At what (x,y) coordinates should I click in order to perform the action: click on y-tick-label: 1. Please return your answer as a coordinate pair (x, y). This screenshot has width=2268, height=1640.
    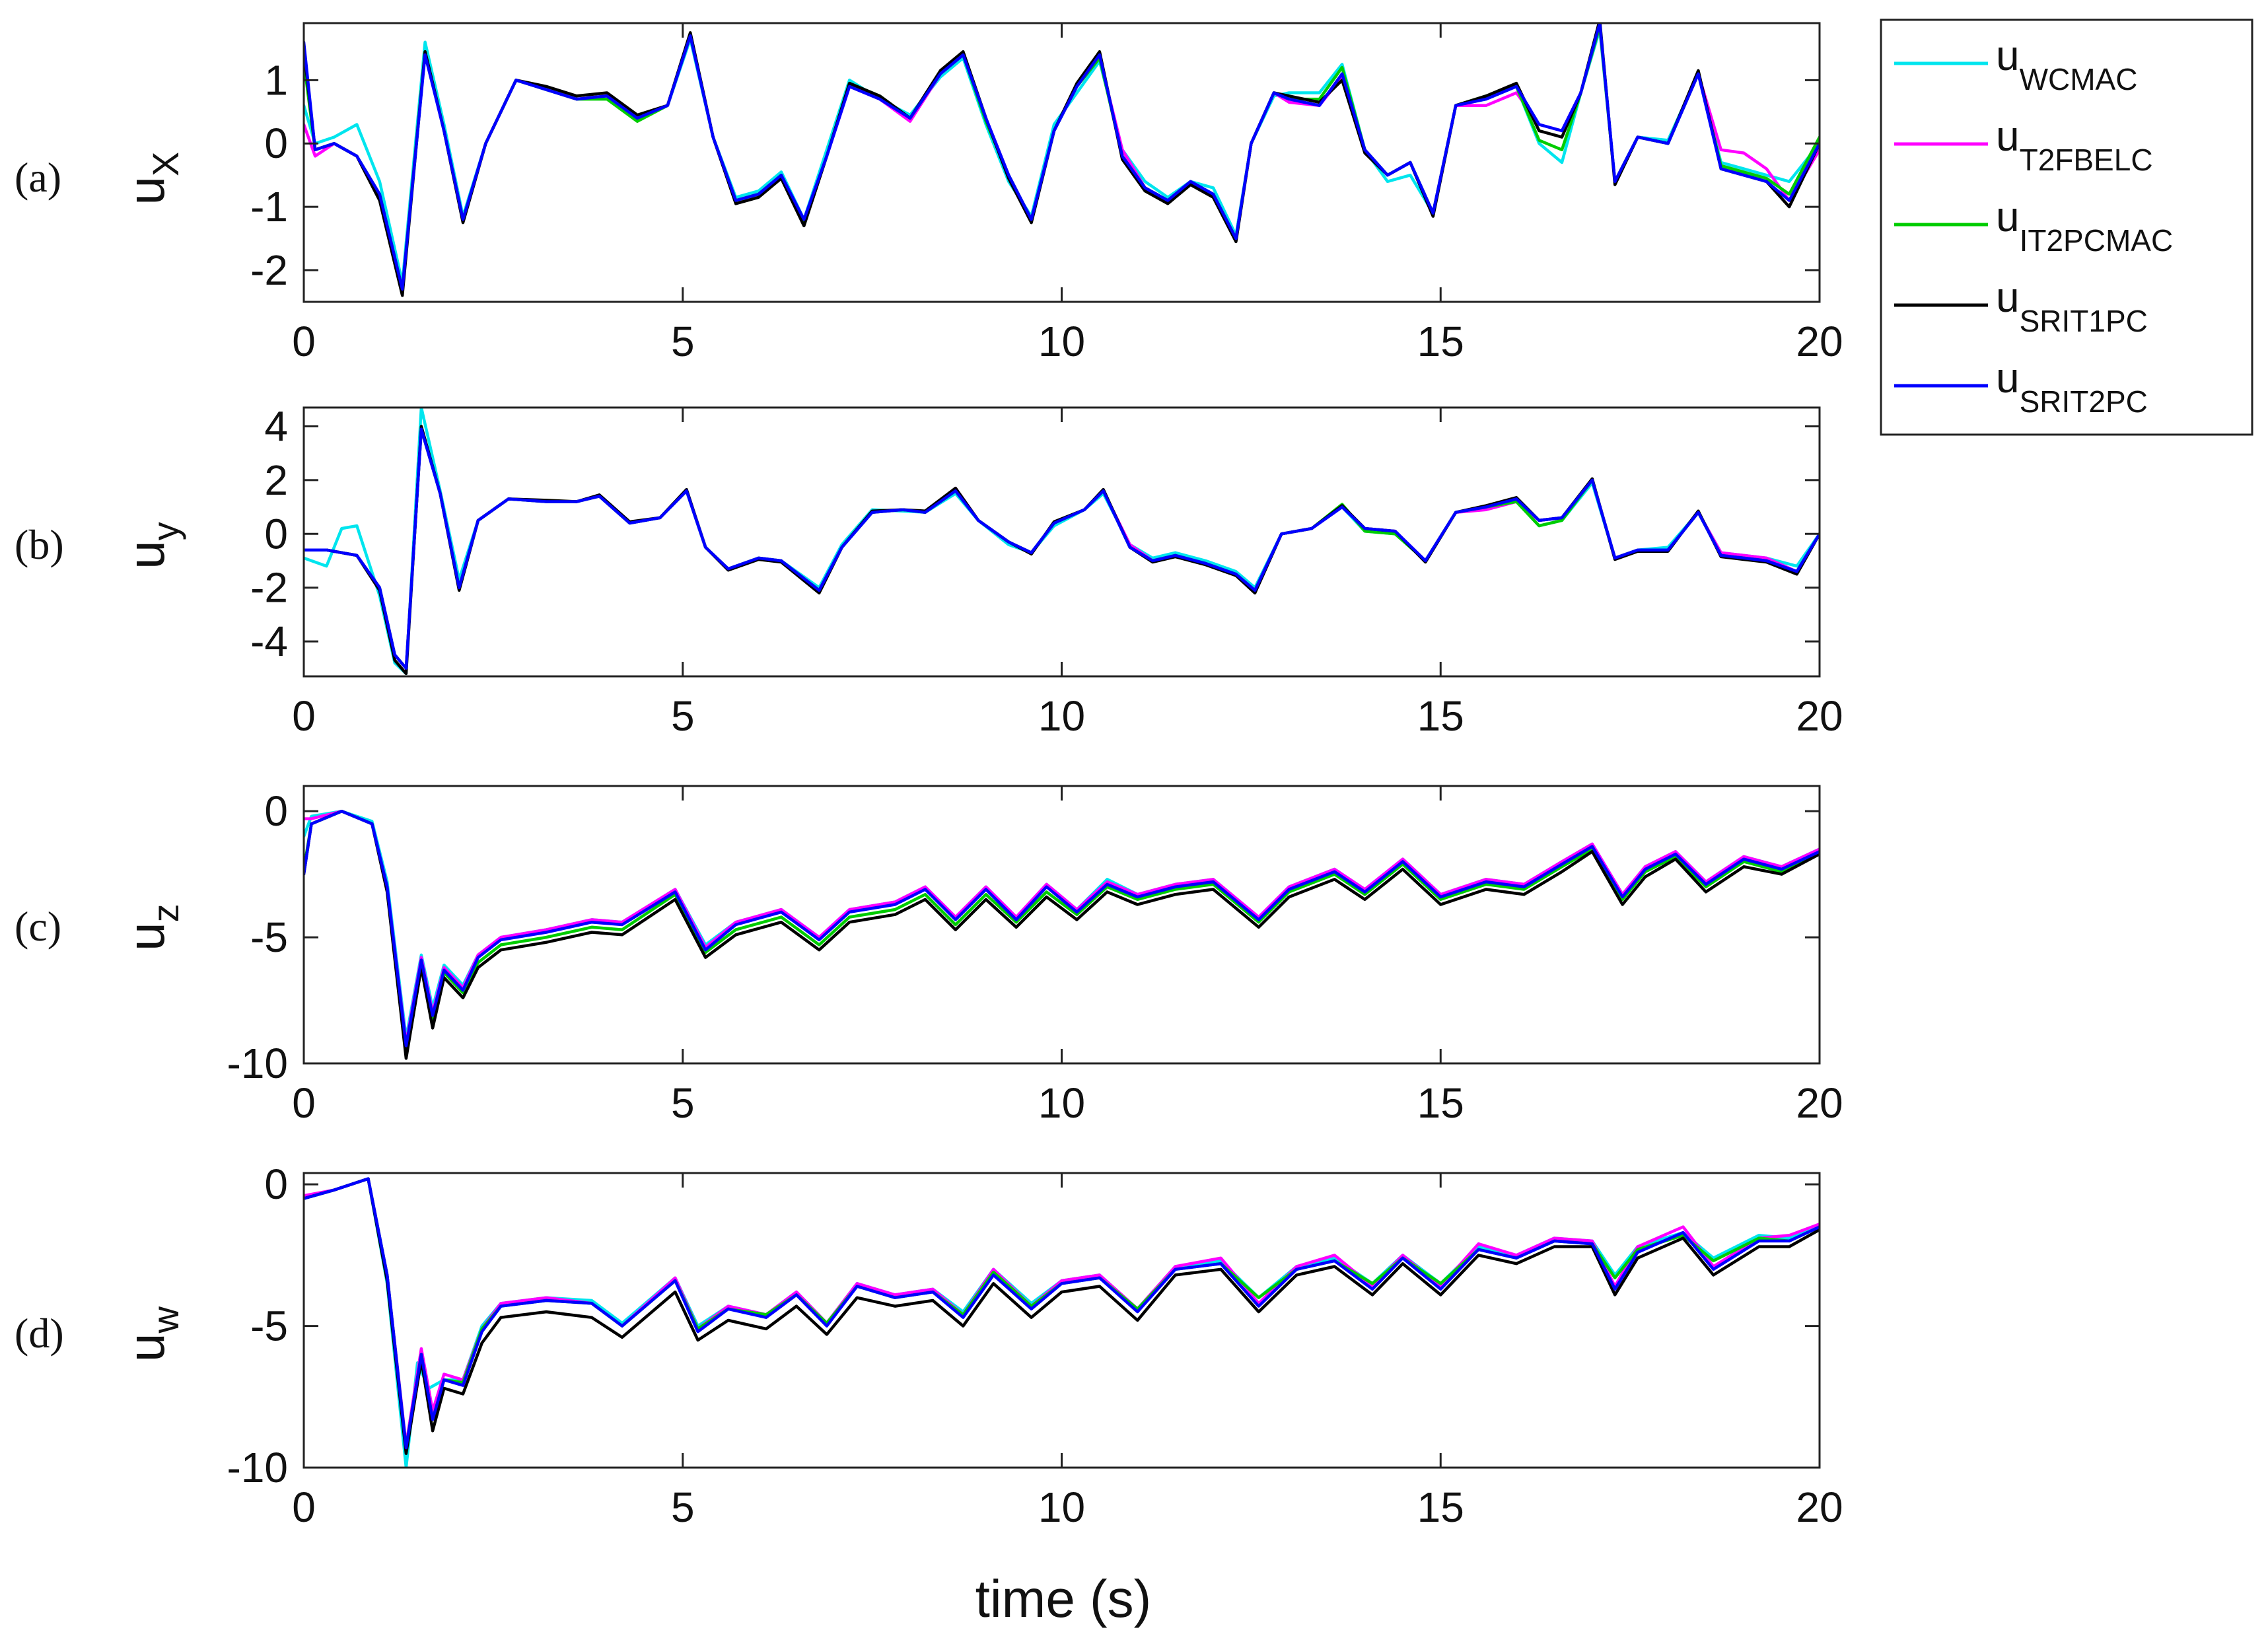
    Looking at the image, I should click on (276, 80).